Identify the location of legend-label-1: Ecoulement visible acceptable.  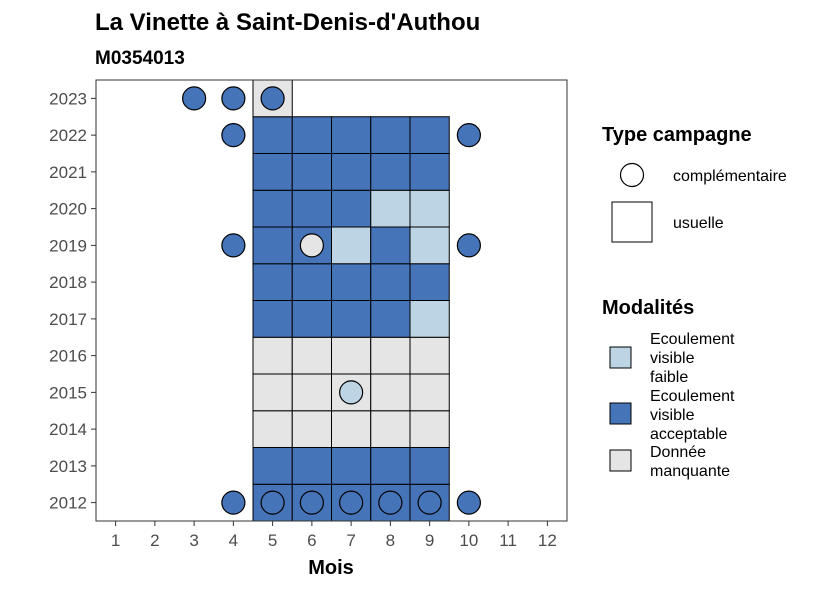
(692, 415).